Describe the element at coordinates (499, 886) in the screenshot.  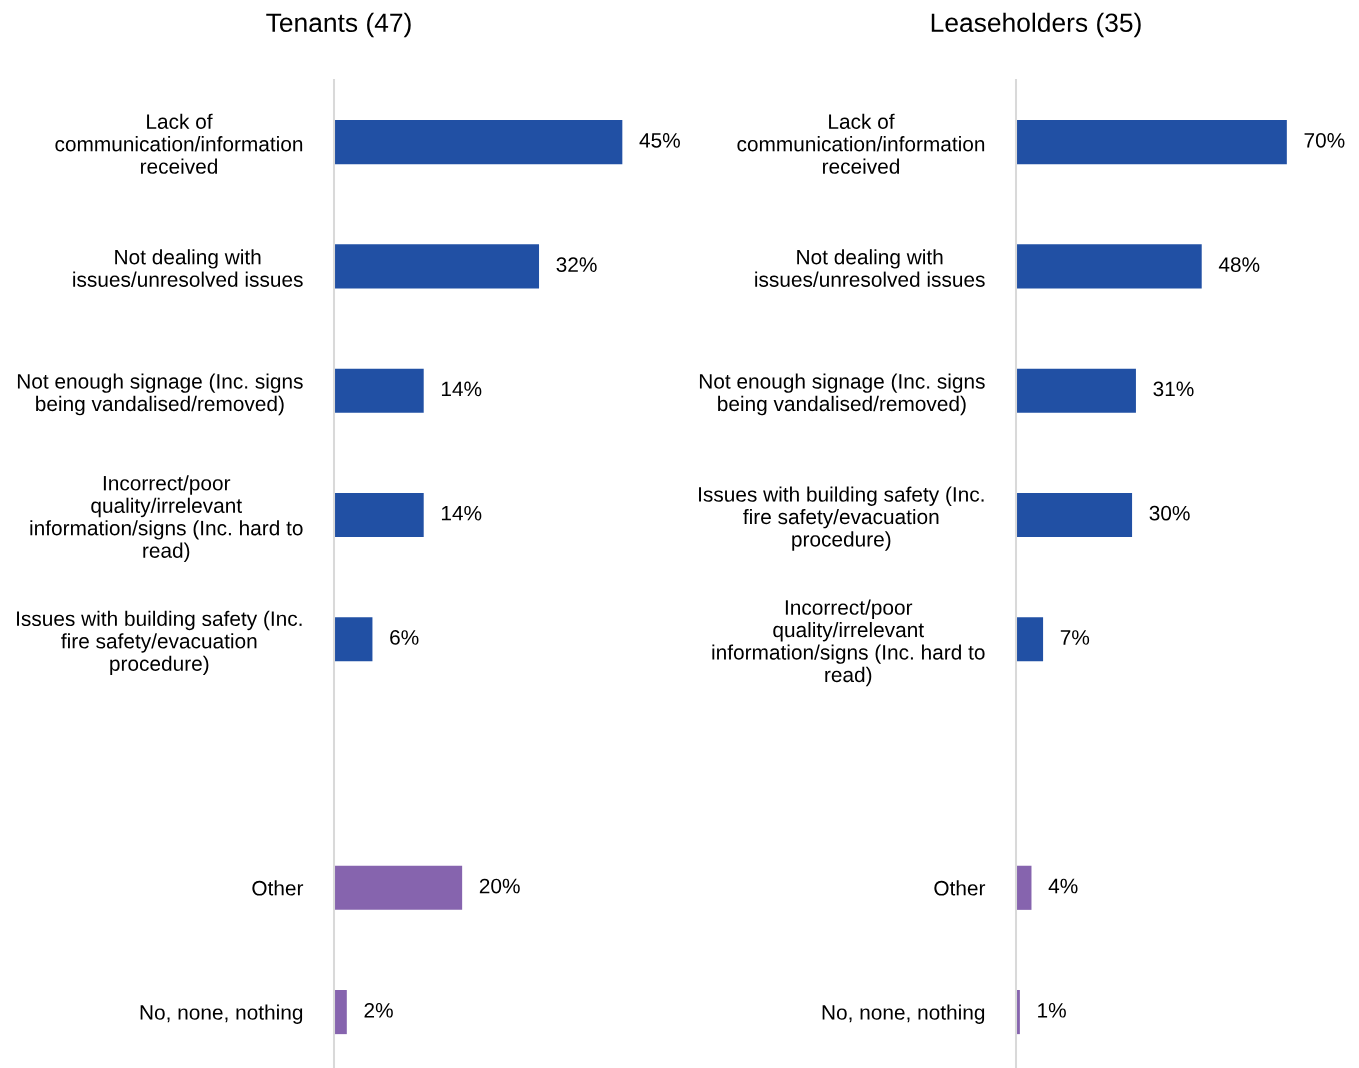
I see `data-label: 20%` at that location.